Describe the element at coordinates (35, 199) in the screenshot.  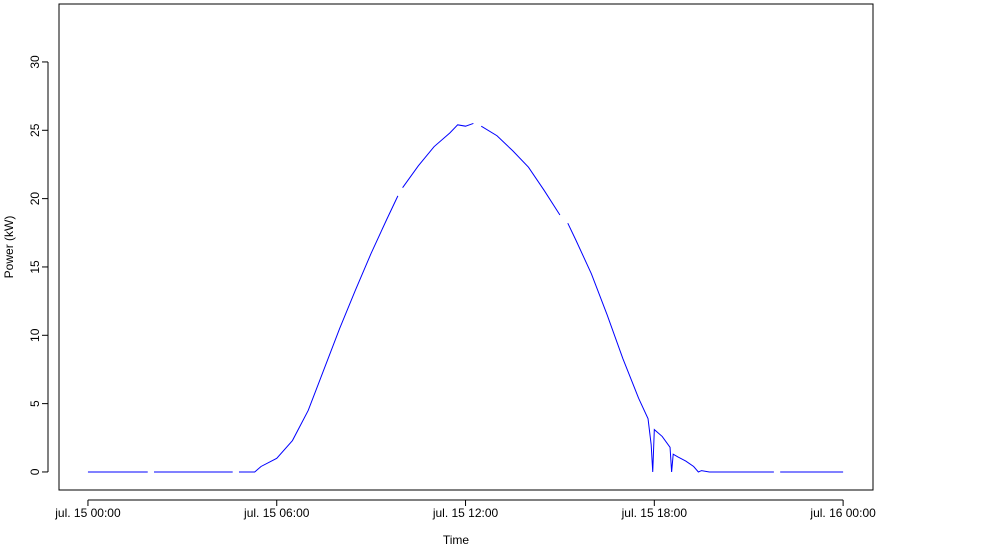
I see `y-tick-label: 20` at that location.